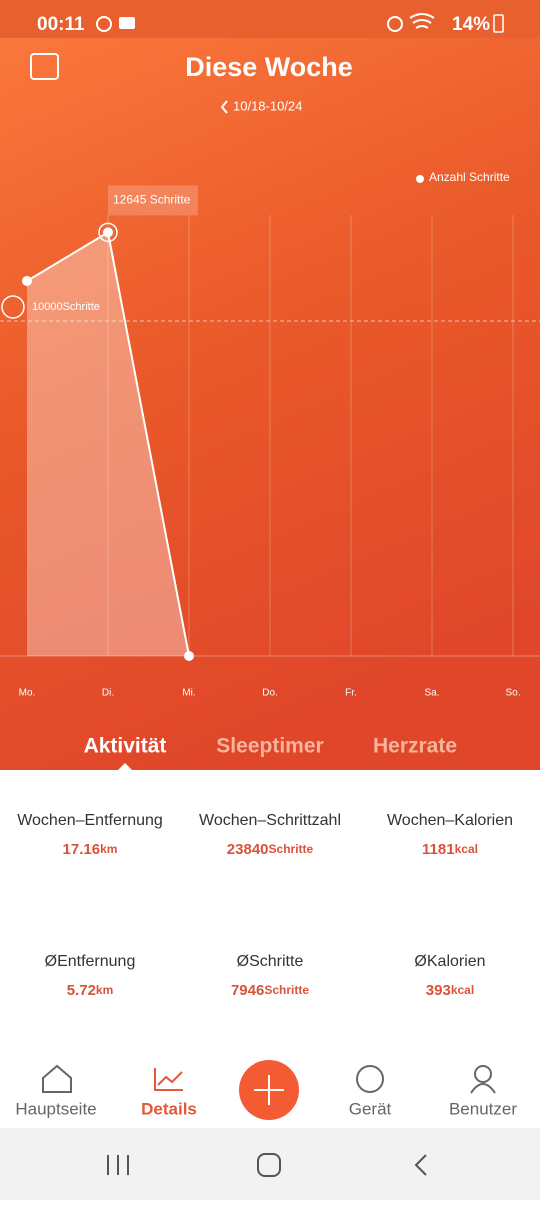  I want to click on tab: Sleeptimer, so click(269, 746).